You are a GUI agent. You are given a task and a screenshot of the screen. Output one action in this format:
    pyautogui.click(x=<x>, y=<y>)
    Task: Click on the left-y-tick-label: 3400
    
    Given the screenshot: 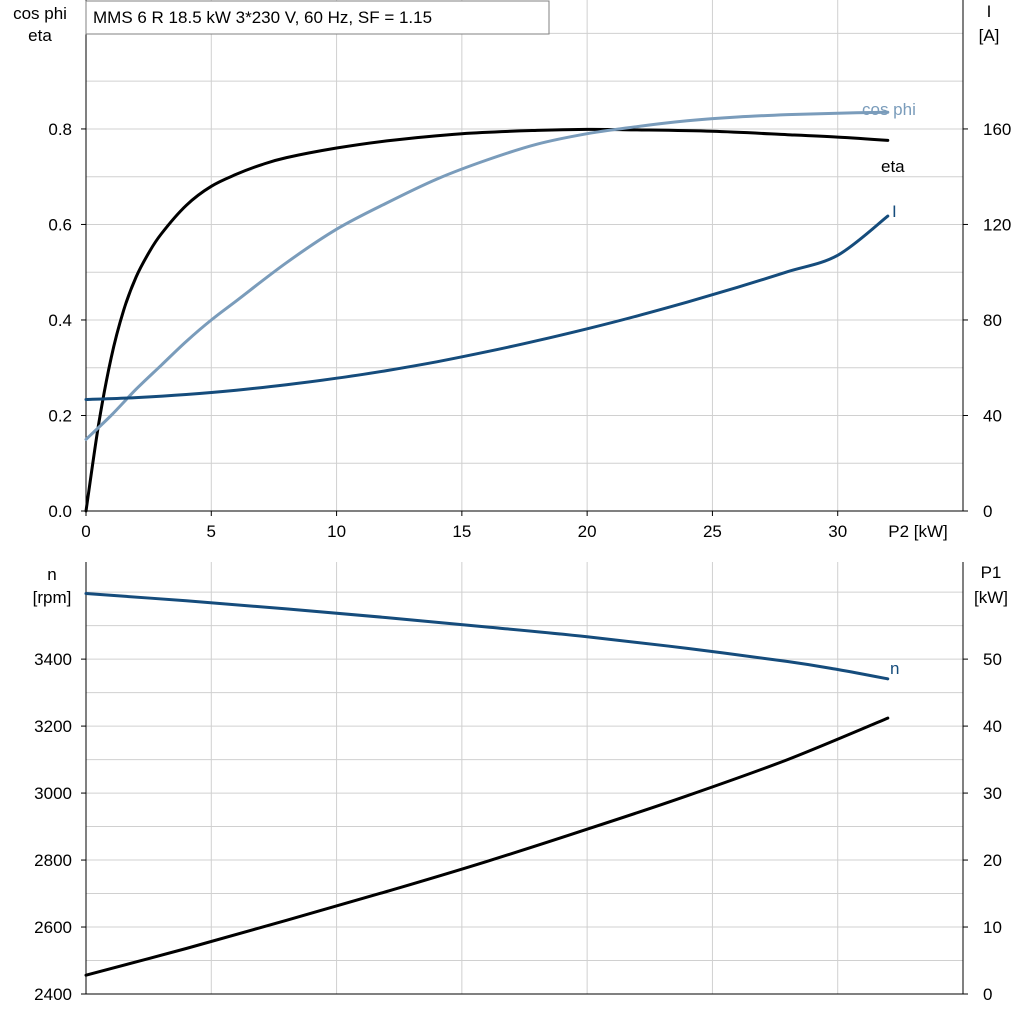 What is the action you would take?
    pyautogui.click(x=53, y=659)
    